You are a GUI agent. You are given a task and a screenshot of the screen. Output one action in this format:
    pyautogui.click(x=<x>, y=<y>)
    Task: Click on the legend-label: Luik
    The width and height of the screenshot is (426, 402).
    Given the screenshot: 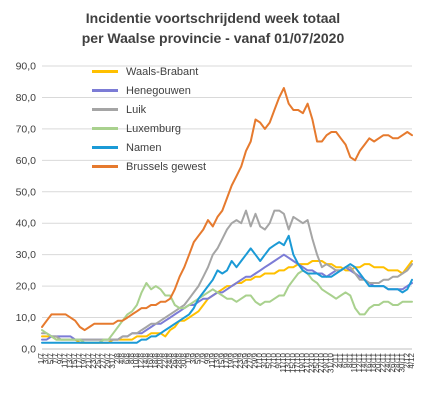 What is the action you would take?
    pyautogui.click(x=136, y=109)
    